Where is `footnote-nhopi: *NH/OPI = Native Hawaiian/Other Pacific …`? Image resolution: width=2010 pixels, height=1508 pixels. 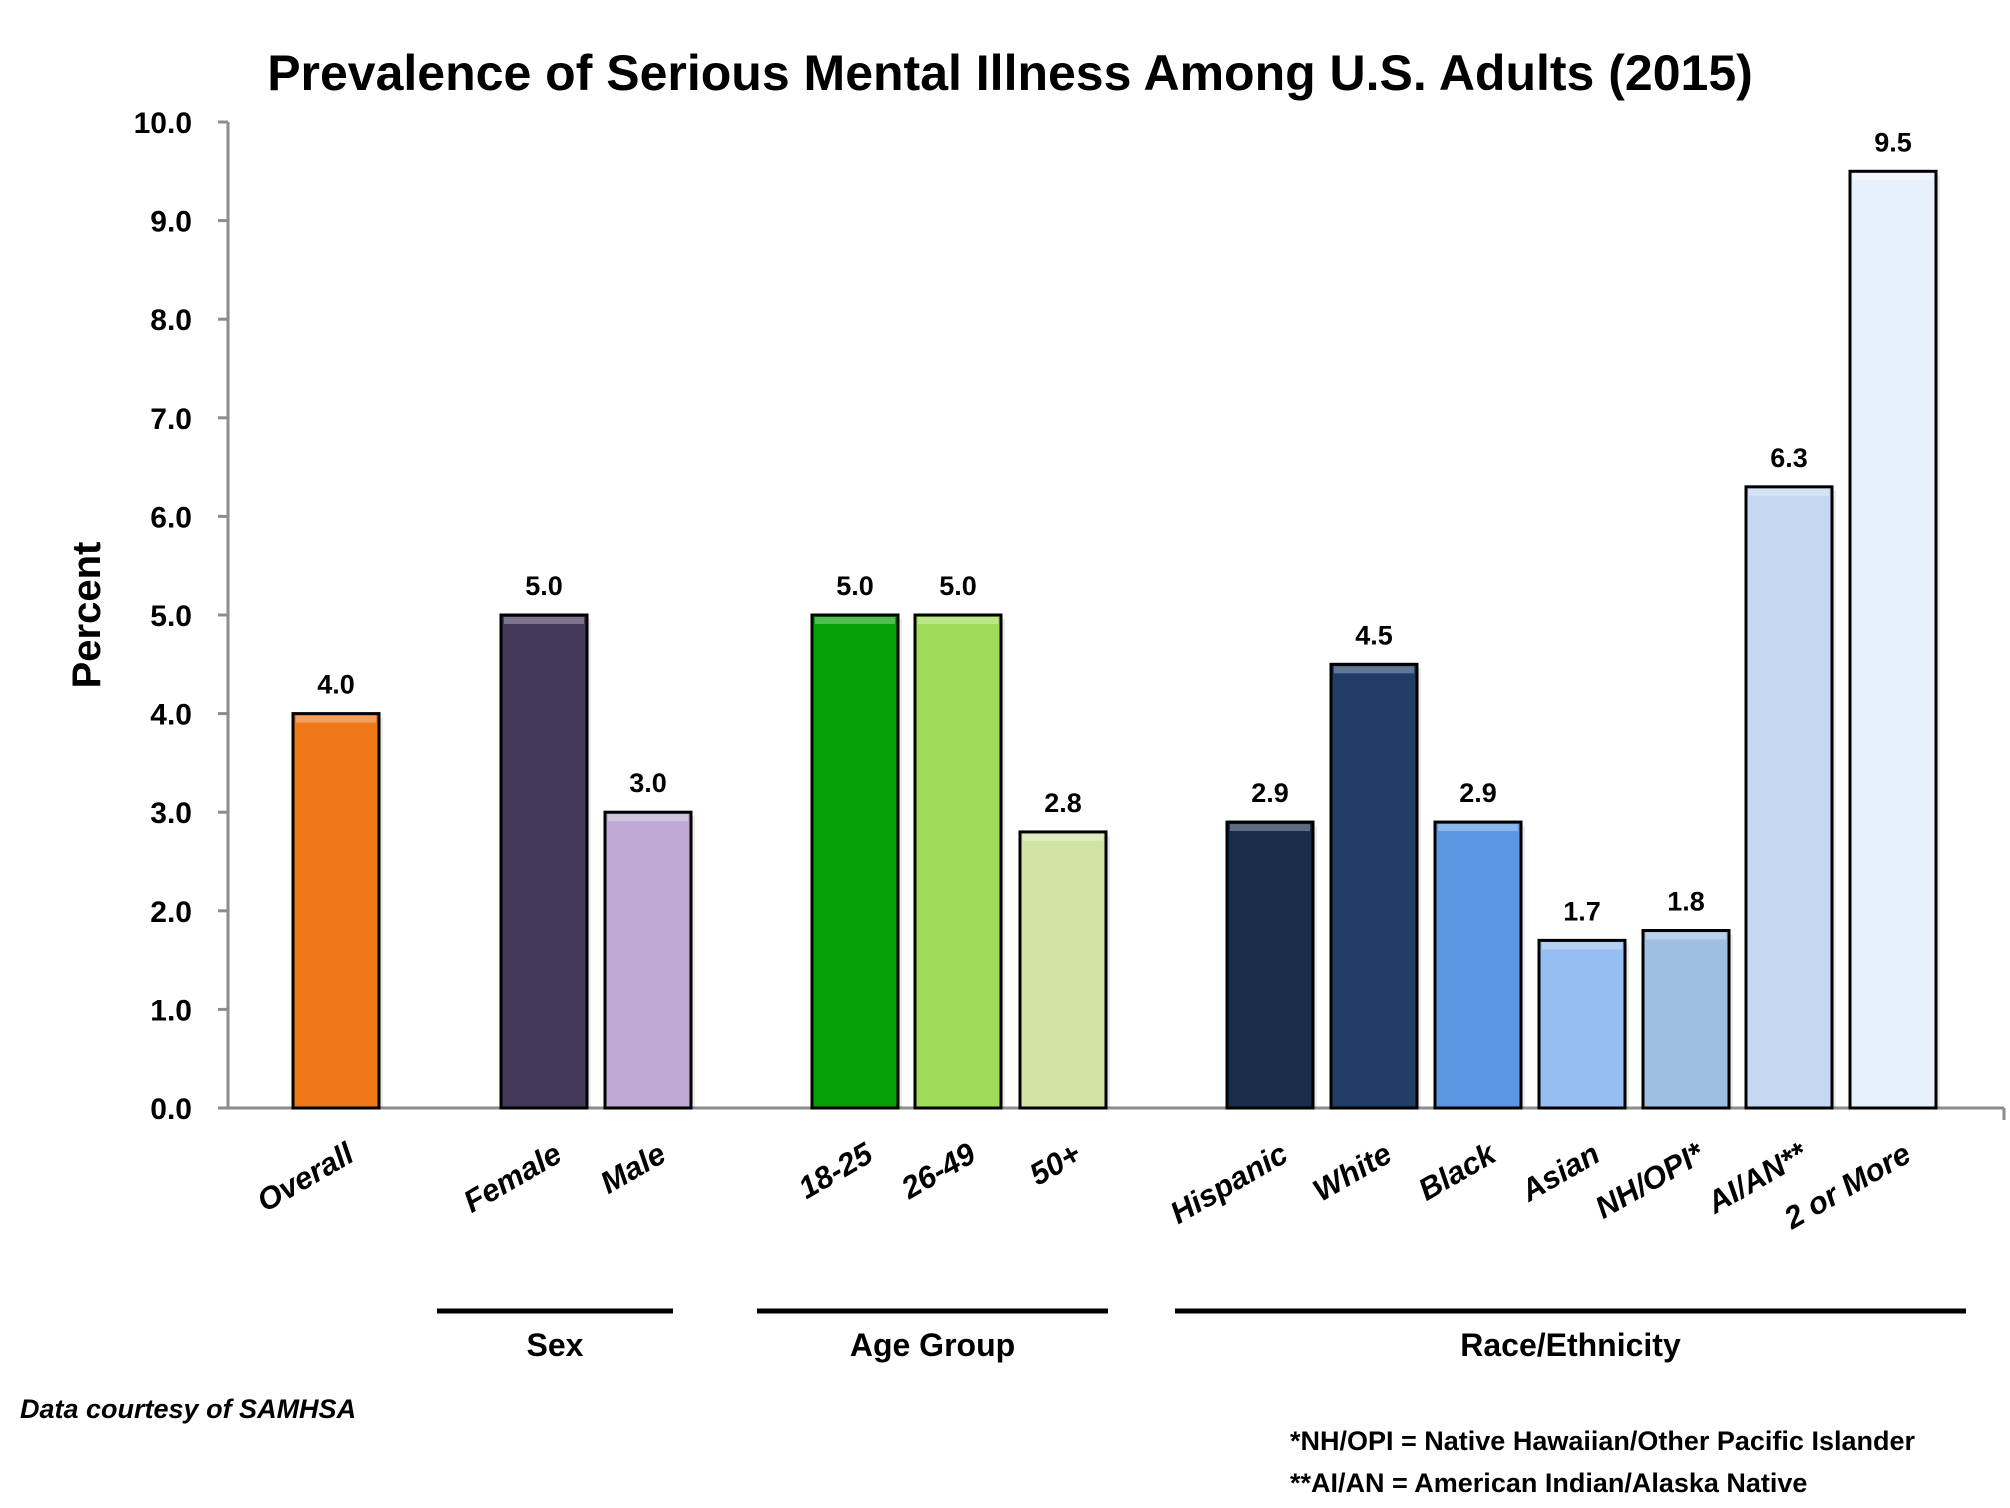 footnote-nhopi: *NH/OPI = Native Hawaiian/Other Pacific … is located at coordinates (1602, 1441).